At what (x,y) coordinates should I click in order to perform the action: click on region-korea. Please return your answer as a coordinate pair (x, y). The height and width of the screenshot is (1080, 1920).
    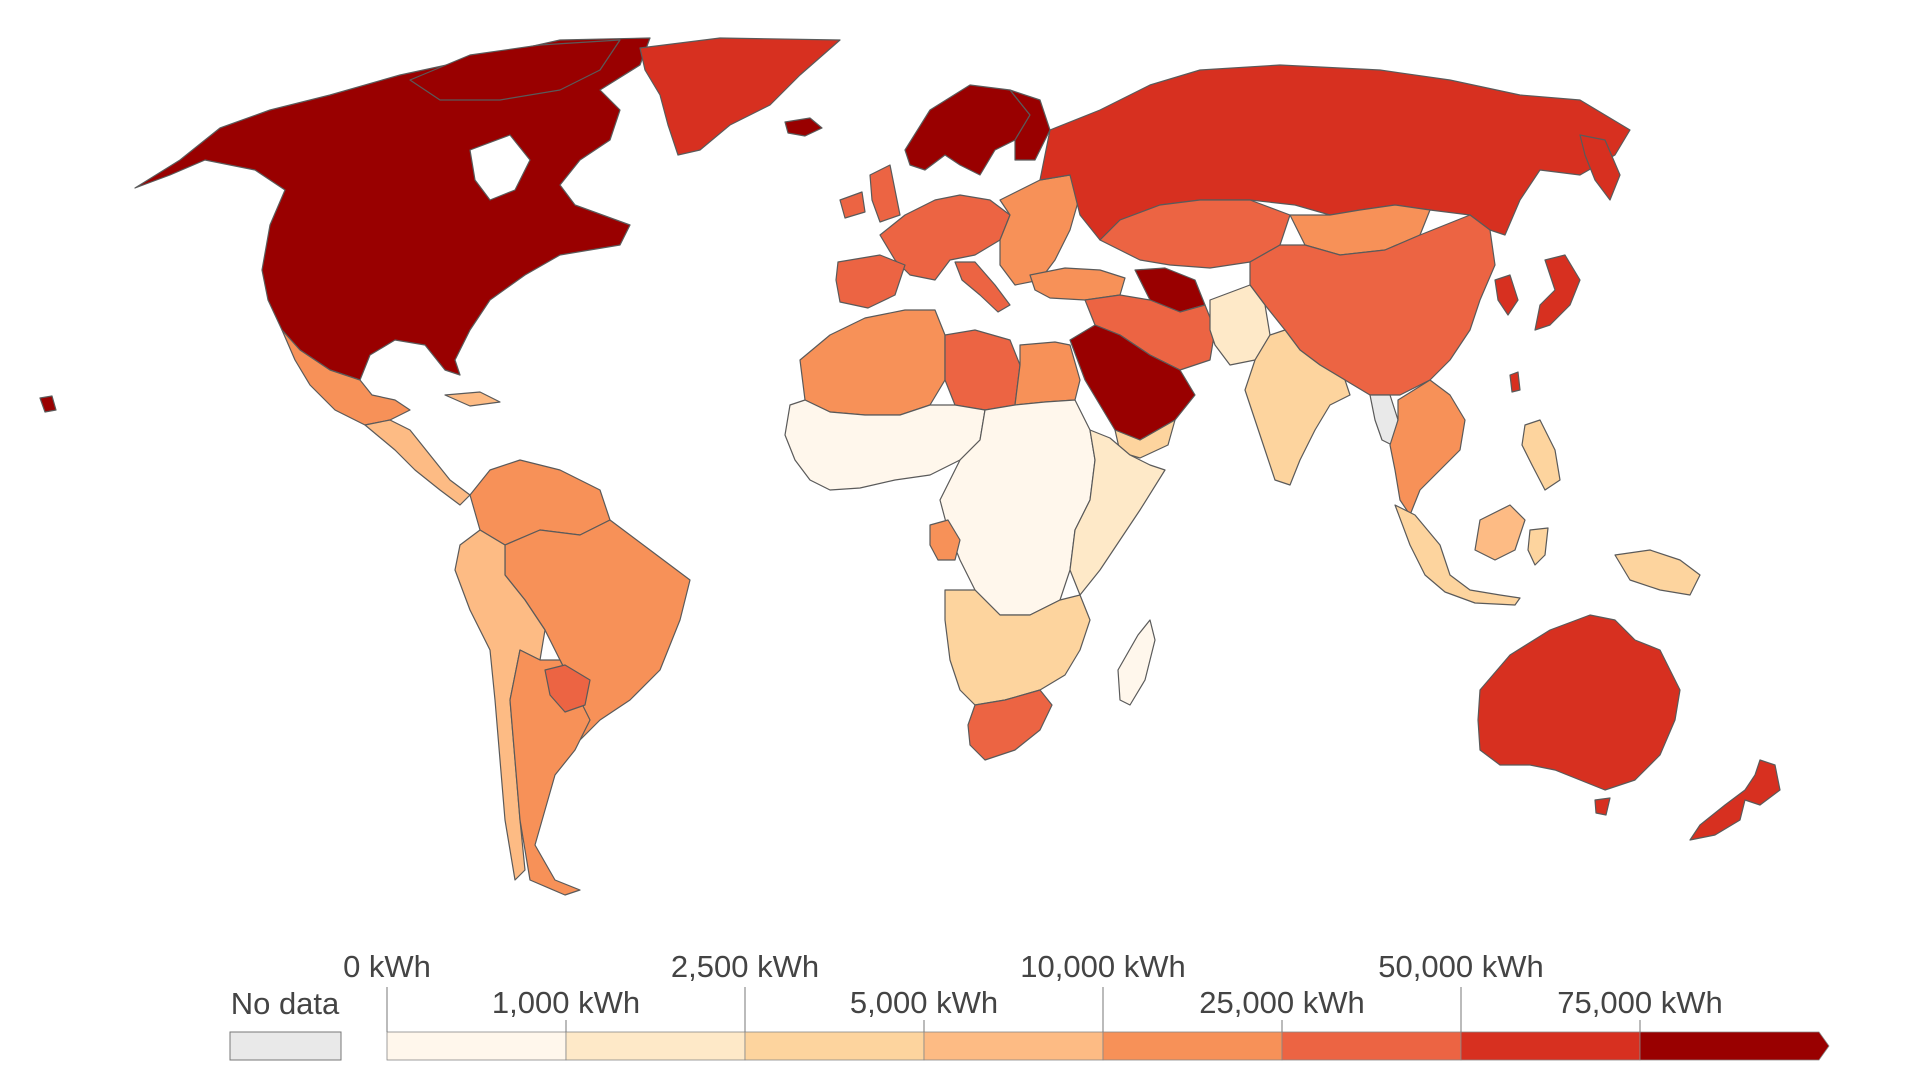
    Looking at the image, I should click on (1506, 295).